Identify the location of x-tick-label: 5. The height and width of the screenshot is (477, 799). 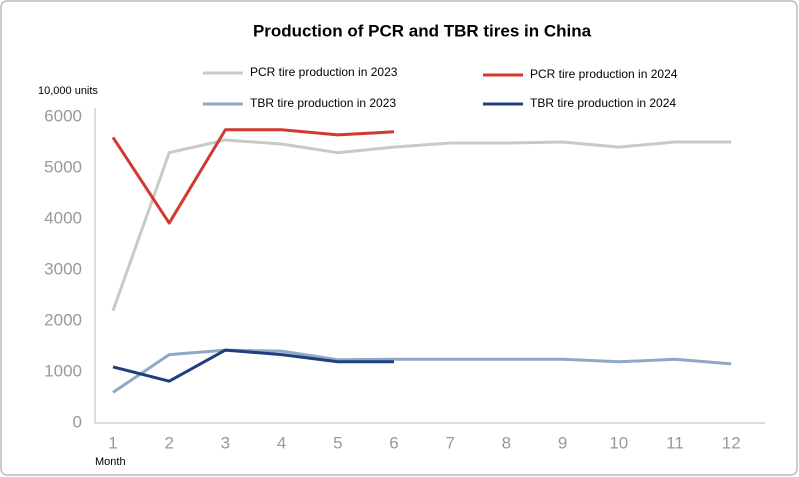
(337, 442).